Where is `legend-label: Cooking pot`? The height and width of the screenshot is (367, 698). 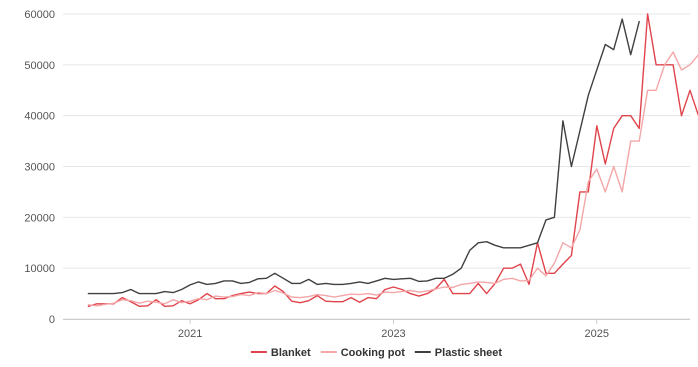
legend-label: Cooking pot is located at coordinates (373, 353).